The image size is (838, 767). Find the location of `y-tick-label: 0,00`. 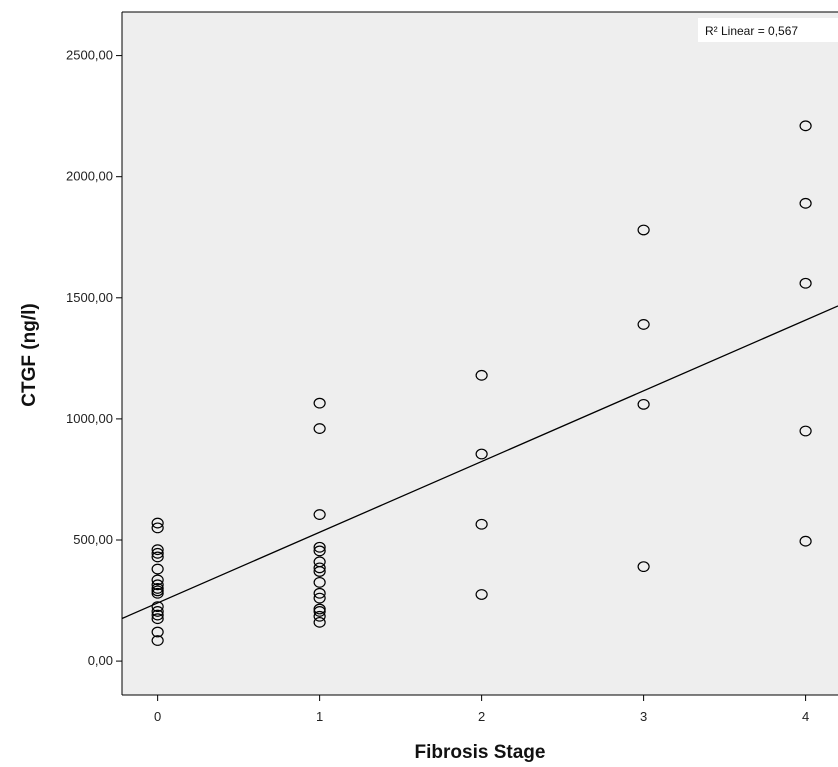

y-tick-label: 0,00 is located at coordinates (100, 660).